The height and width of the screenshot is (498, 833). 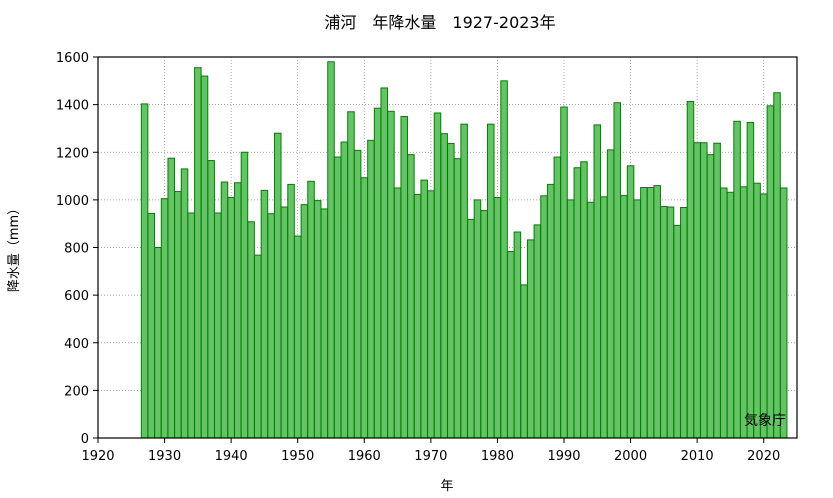 What do you see at coordinates (557, 297) in the screenshot?
I see `bar-1989` at bounding box center [557, 297].